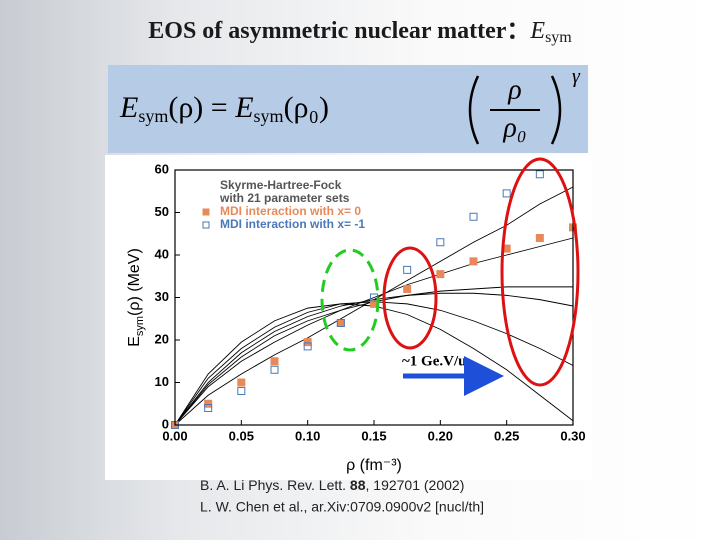 The width and height of the screenshot is (720, 540). I want to click on x-tick-label: 0.30, so click(572, 435).